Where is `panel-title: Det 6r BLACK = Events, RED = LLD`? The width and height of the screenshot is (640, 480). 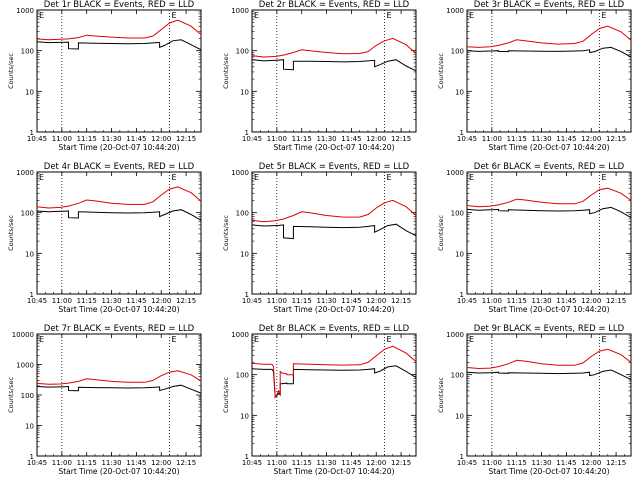
panel-title: Det 6r BLACK = Events, RED = LLD is located at coordinates (549, 167).